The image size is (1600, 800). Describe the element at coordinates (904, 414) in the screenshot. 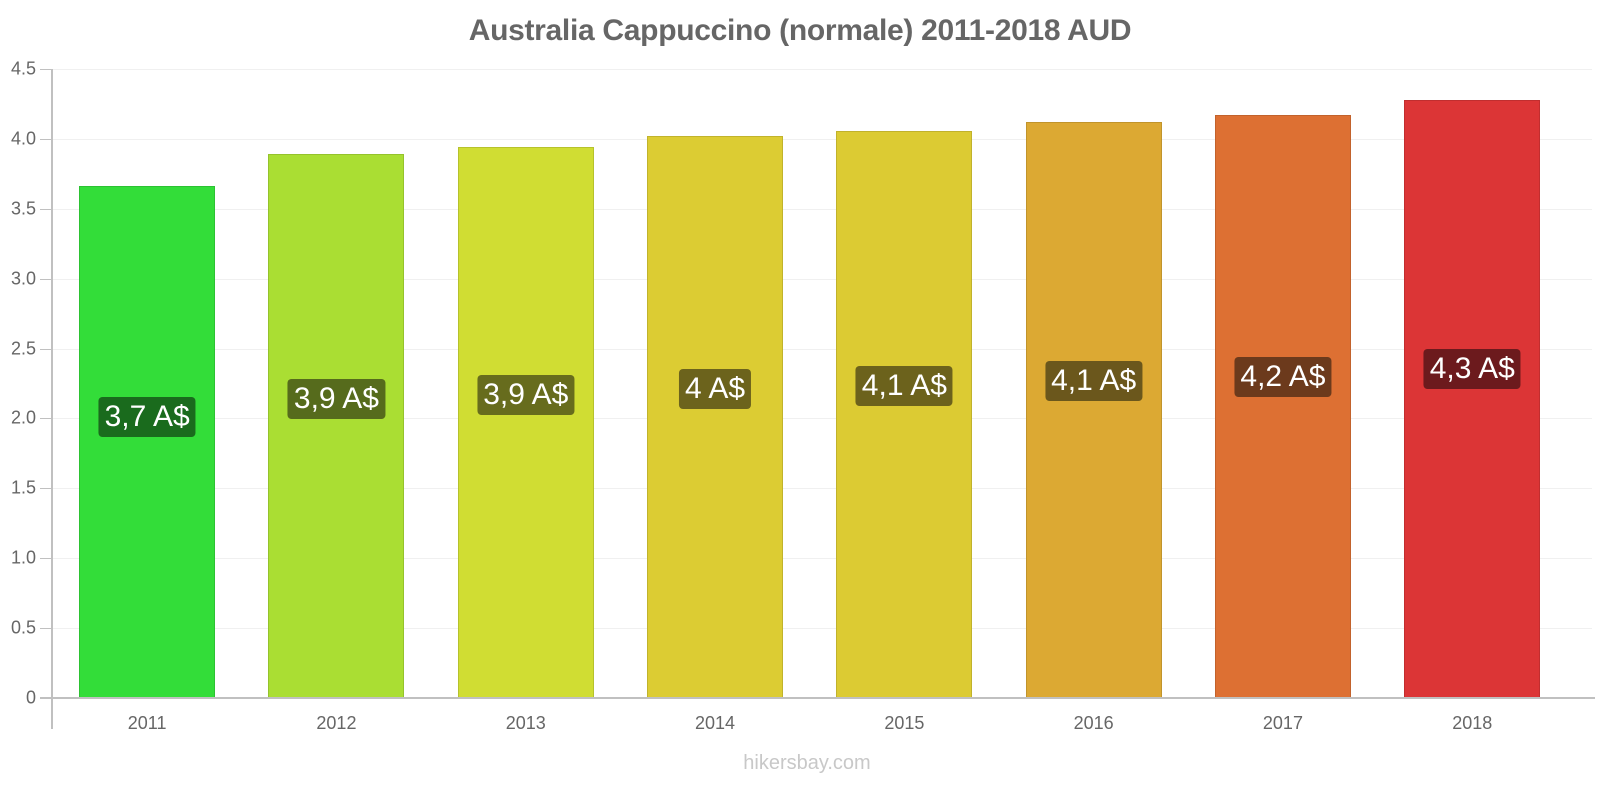

I see `bar-2015` at that location.